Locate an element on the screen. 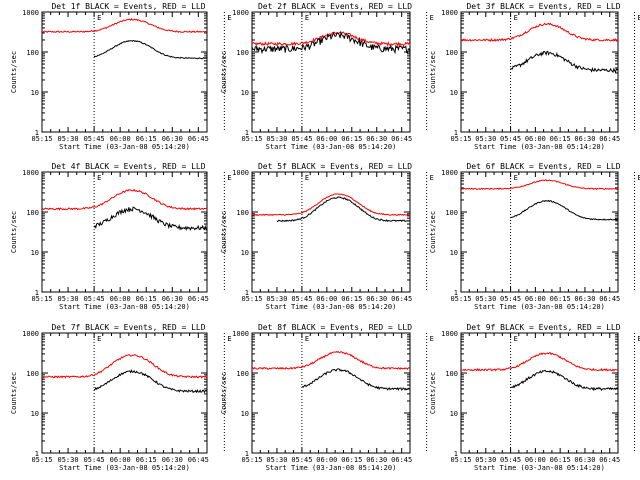 The width and height of the screenshot is (640, 480). panel-title: Det 7f BLACK = Events, RED = LLD is located at coordinates (128, 327).